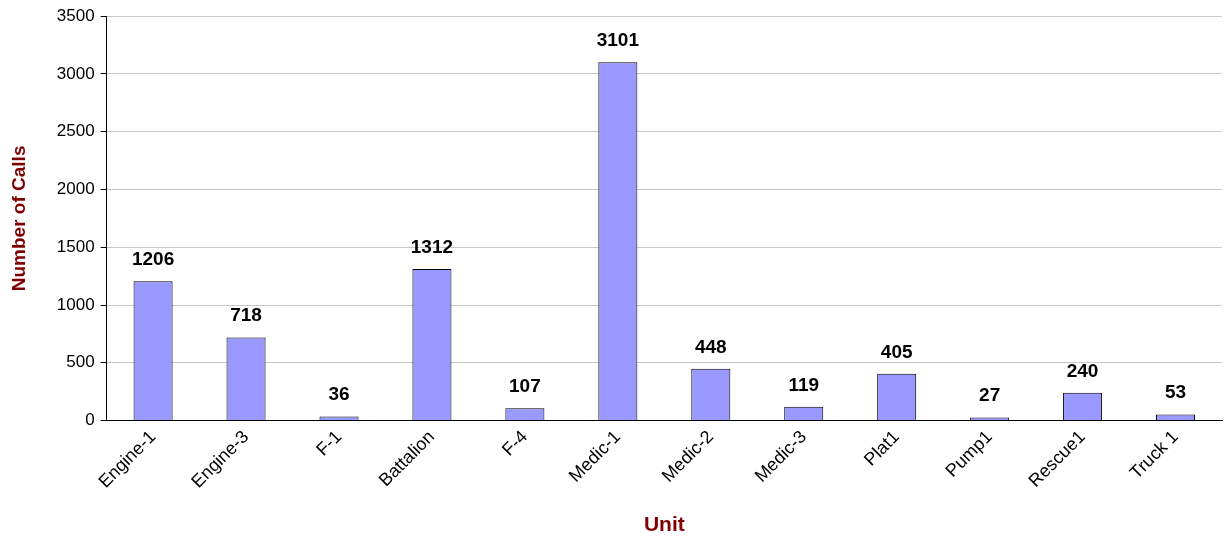 This screenshot has height=546, width=1225. Describe the element at coordinates (525, 385) in the screenshot. I see `data-label: 107` at that location.